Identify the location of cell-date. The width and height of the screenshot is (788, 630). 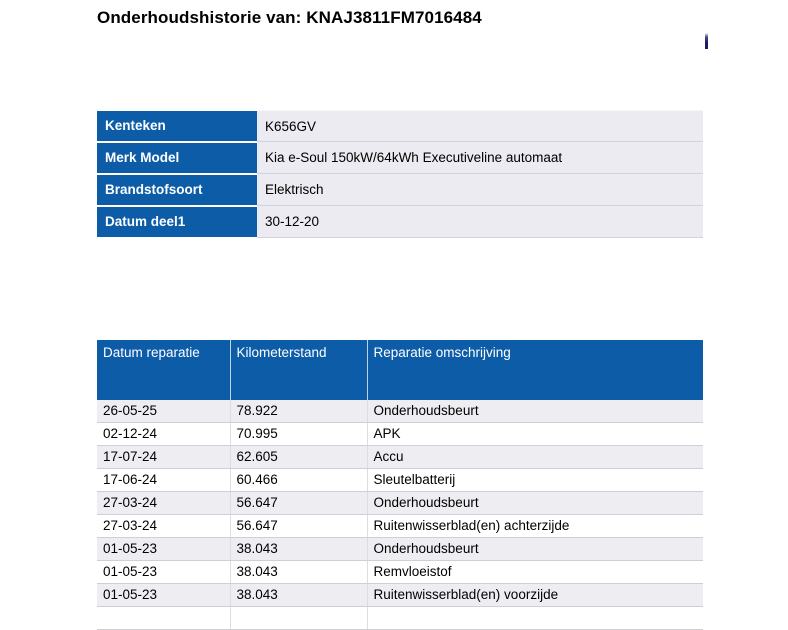
(164, 618).